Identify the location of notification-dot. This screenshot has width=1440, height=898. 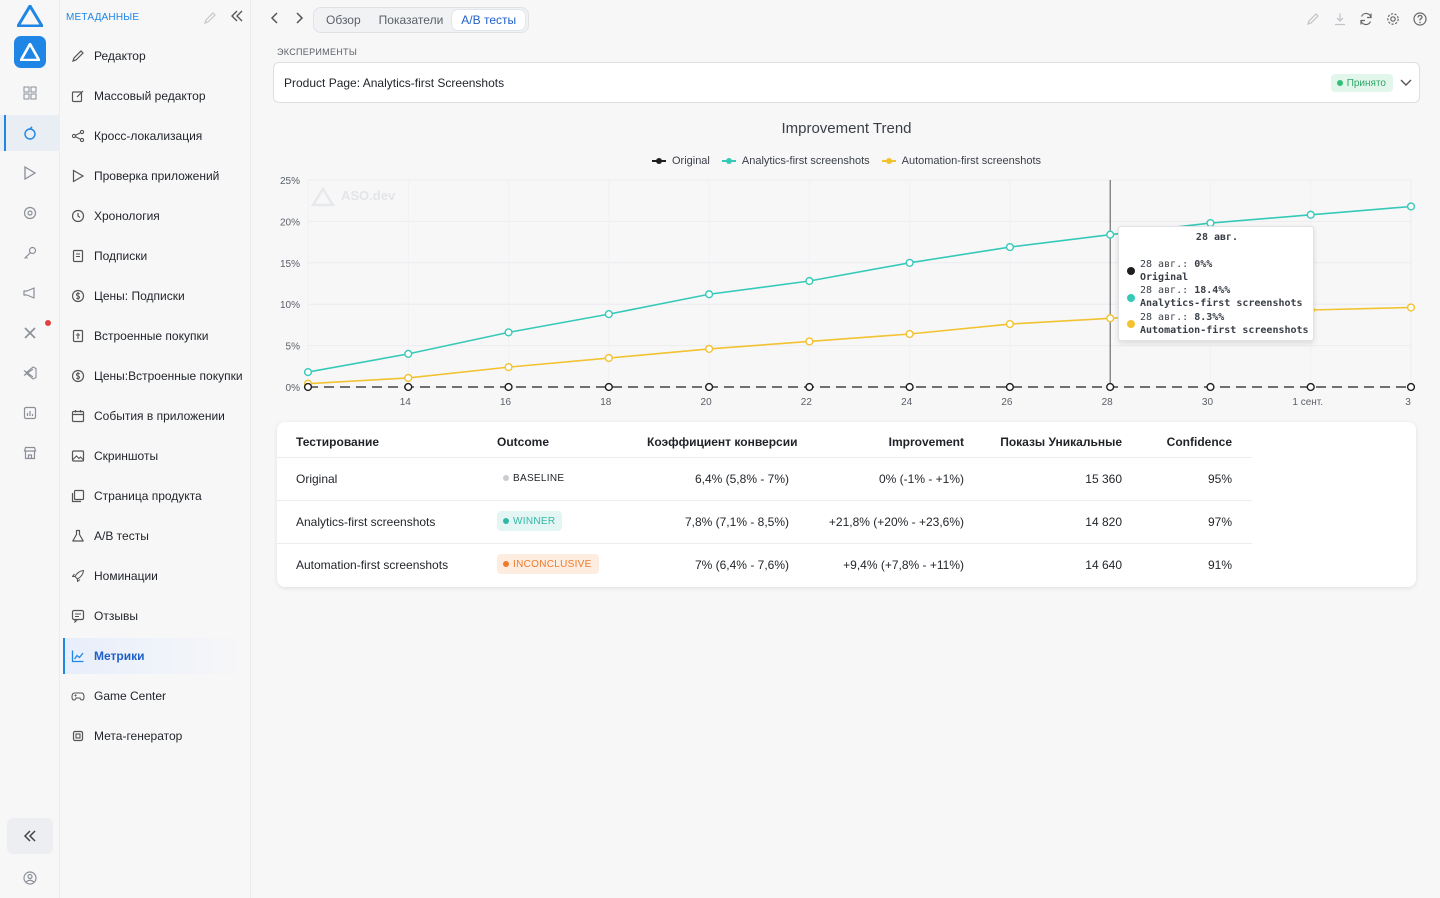
(48, 323).